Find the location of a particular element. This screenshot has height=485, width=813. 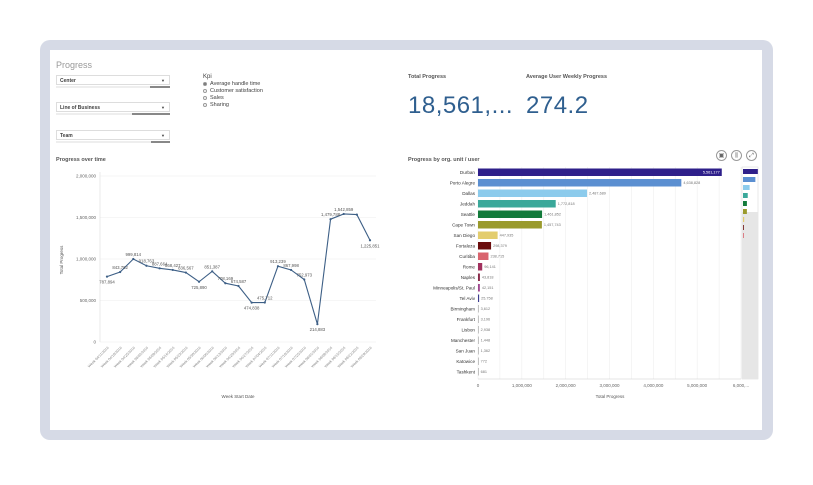

kpi-option-label: Sharing is located at coordinates (219, 104).